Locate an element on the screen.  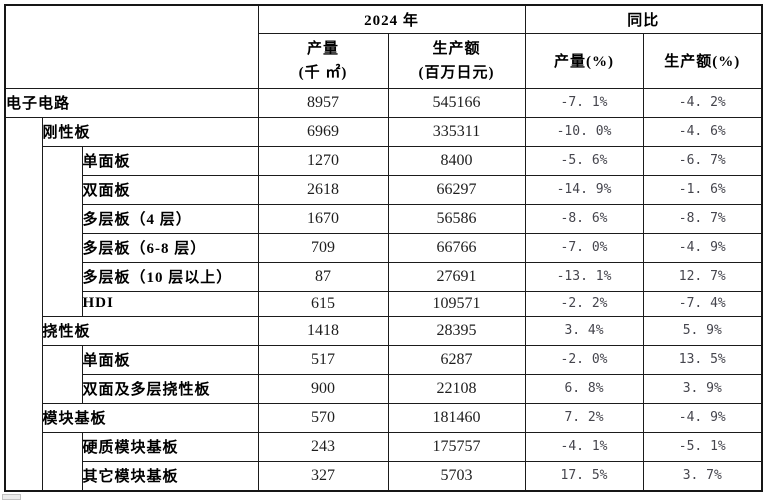
table-row: 双面板 2618 66297 -14. 9% -1. 6% is located at coordinates (384, 189).